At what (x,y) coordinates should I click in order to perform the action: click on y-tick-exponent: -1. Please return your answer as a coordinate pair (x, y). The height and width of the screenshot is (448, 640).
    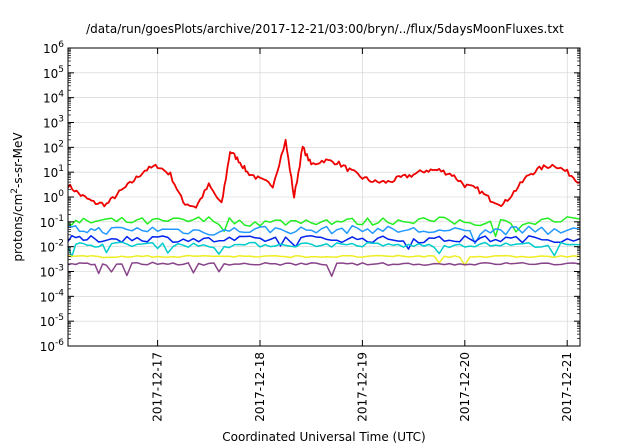
    Looking at the image, I should click on (59, 219).